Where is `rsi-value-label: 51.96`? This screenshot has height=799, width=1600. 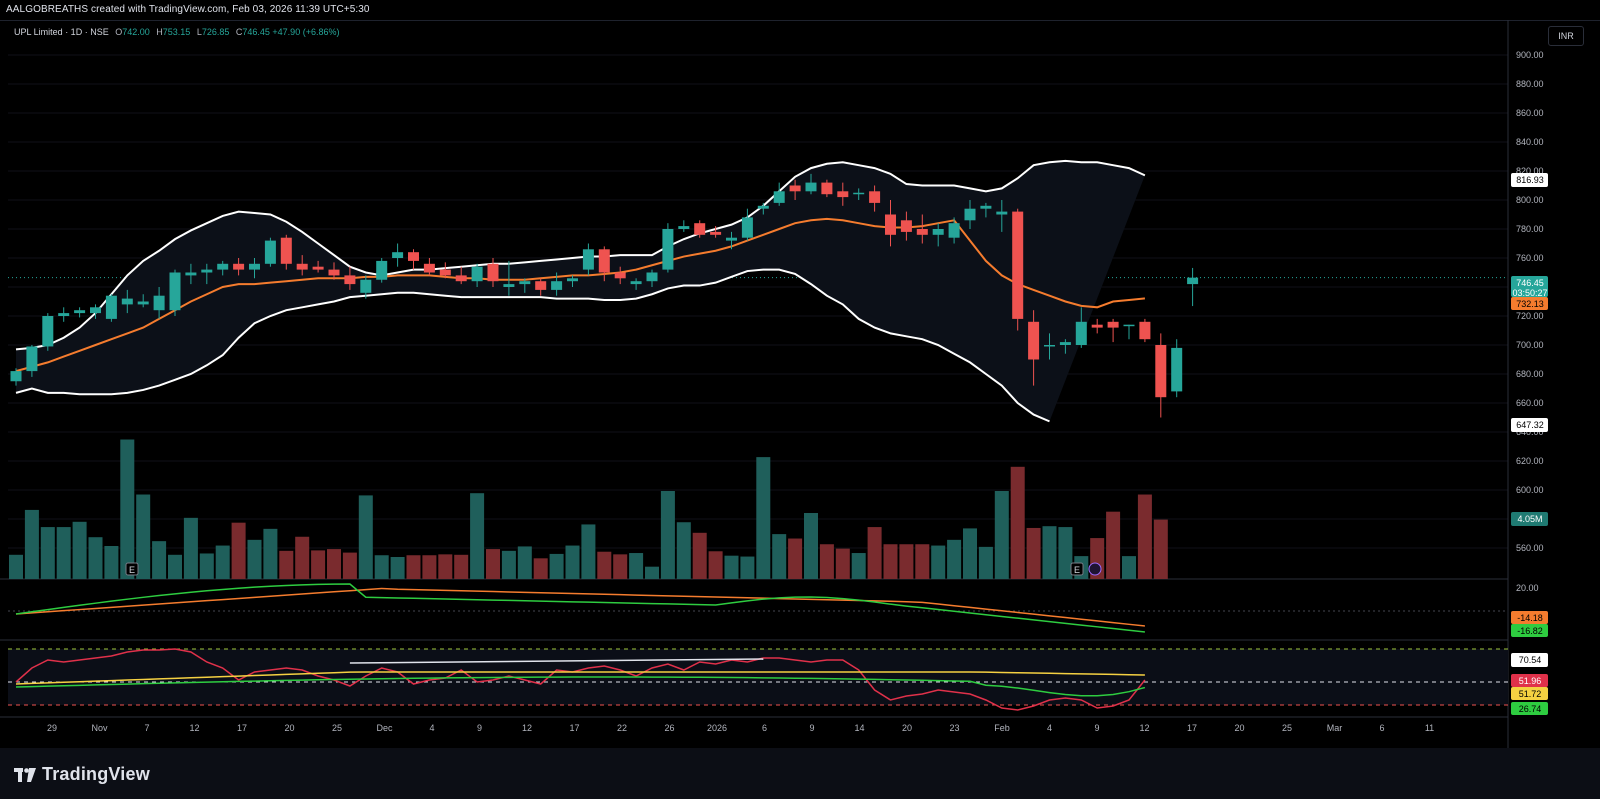 rsi-value-label: 51.96 is located at coordinates (1529, 680).